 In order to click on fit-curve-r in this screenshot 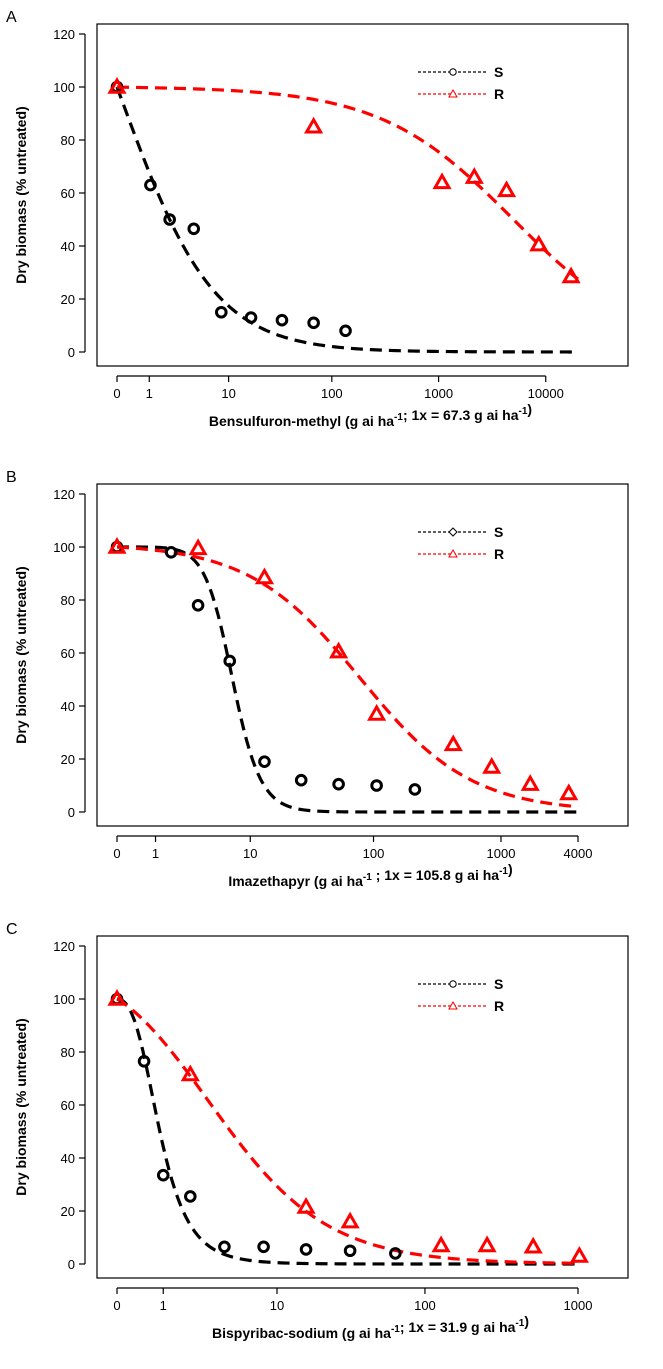, I will do `click(347, 1131)`.